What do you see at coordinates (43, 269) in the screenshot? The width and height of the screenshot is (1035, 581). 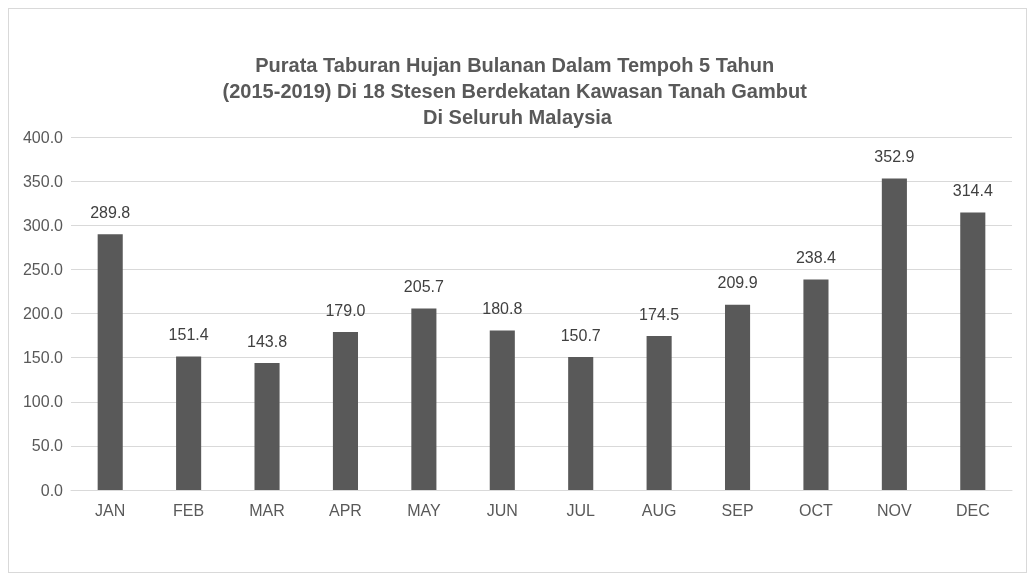 I see `y-tick-label: 250.0` at bounding box center [43, 269].